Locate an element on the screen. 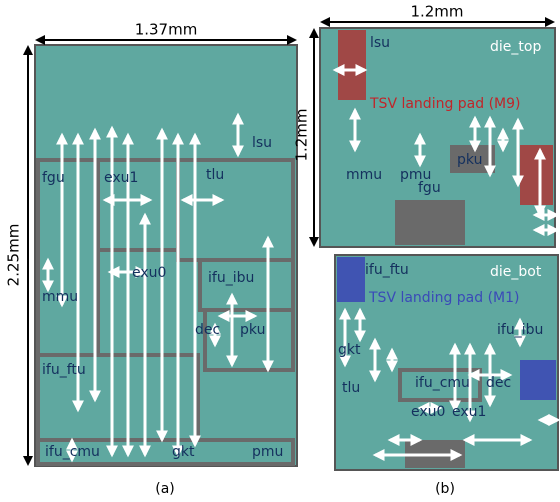 The height and width of the screenshot is (502, 560). tsv-note: TSV landing pad (M9) is located at coordinates (445, 104).